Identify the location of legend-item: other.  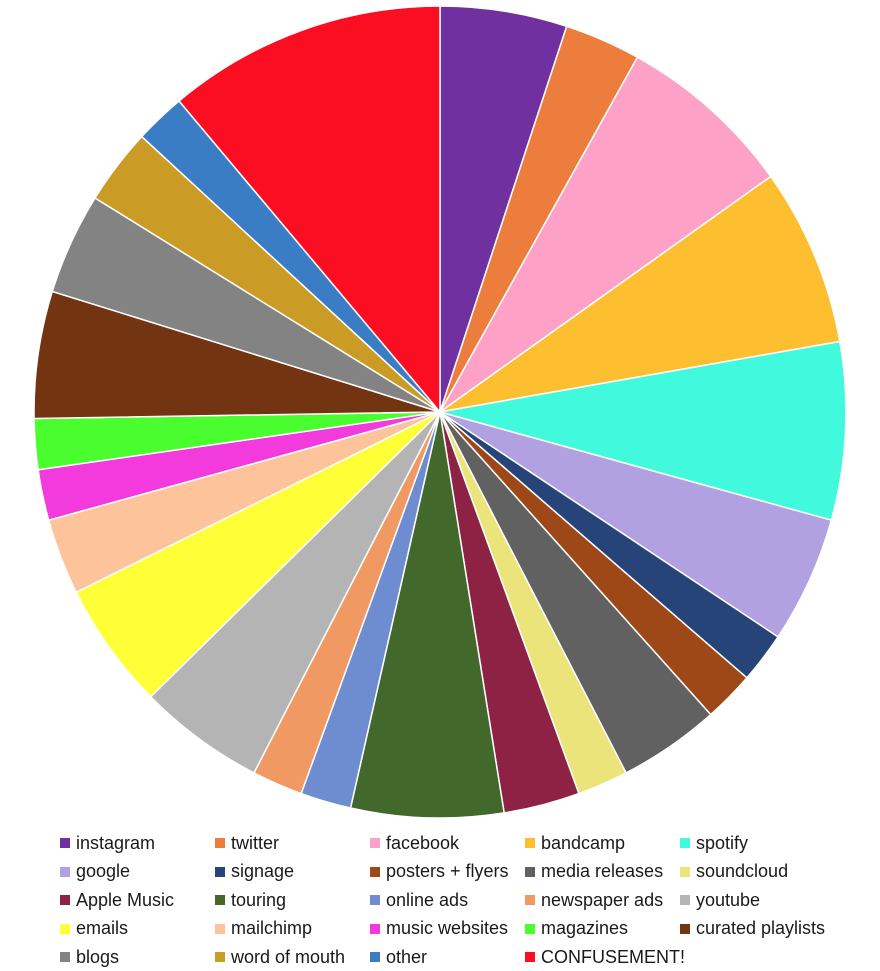
(447, 957).